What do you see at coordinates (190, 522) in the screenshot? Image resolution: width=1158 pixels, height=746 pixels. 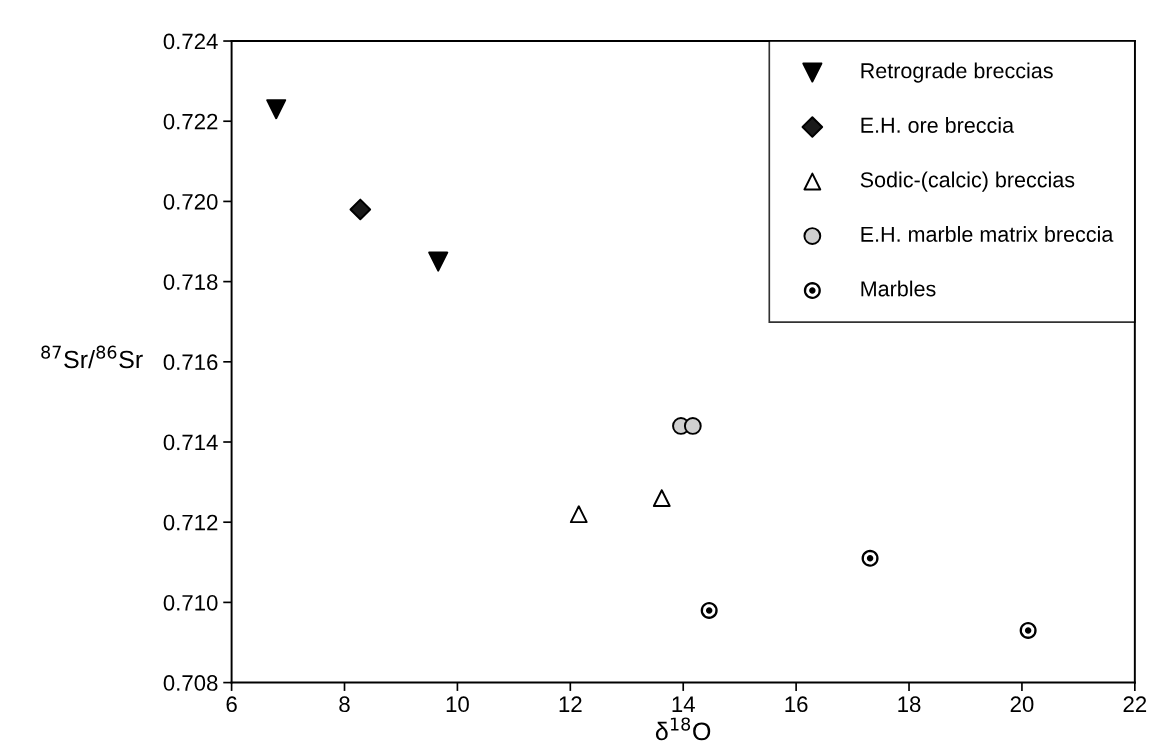 I see `y-tick-label: 0.712` at bounding box center [190, 522].